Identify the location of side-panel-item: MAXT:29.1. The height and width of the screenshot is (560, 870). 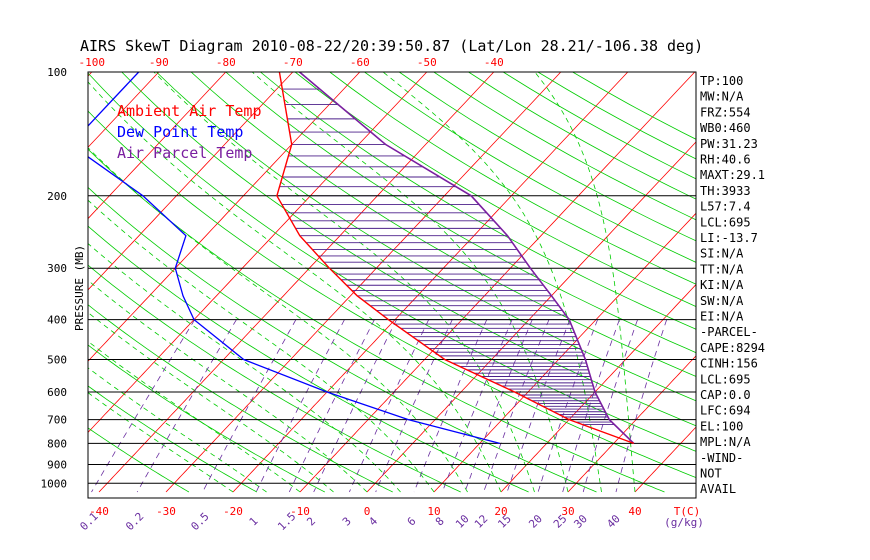
(732, 175).